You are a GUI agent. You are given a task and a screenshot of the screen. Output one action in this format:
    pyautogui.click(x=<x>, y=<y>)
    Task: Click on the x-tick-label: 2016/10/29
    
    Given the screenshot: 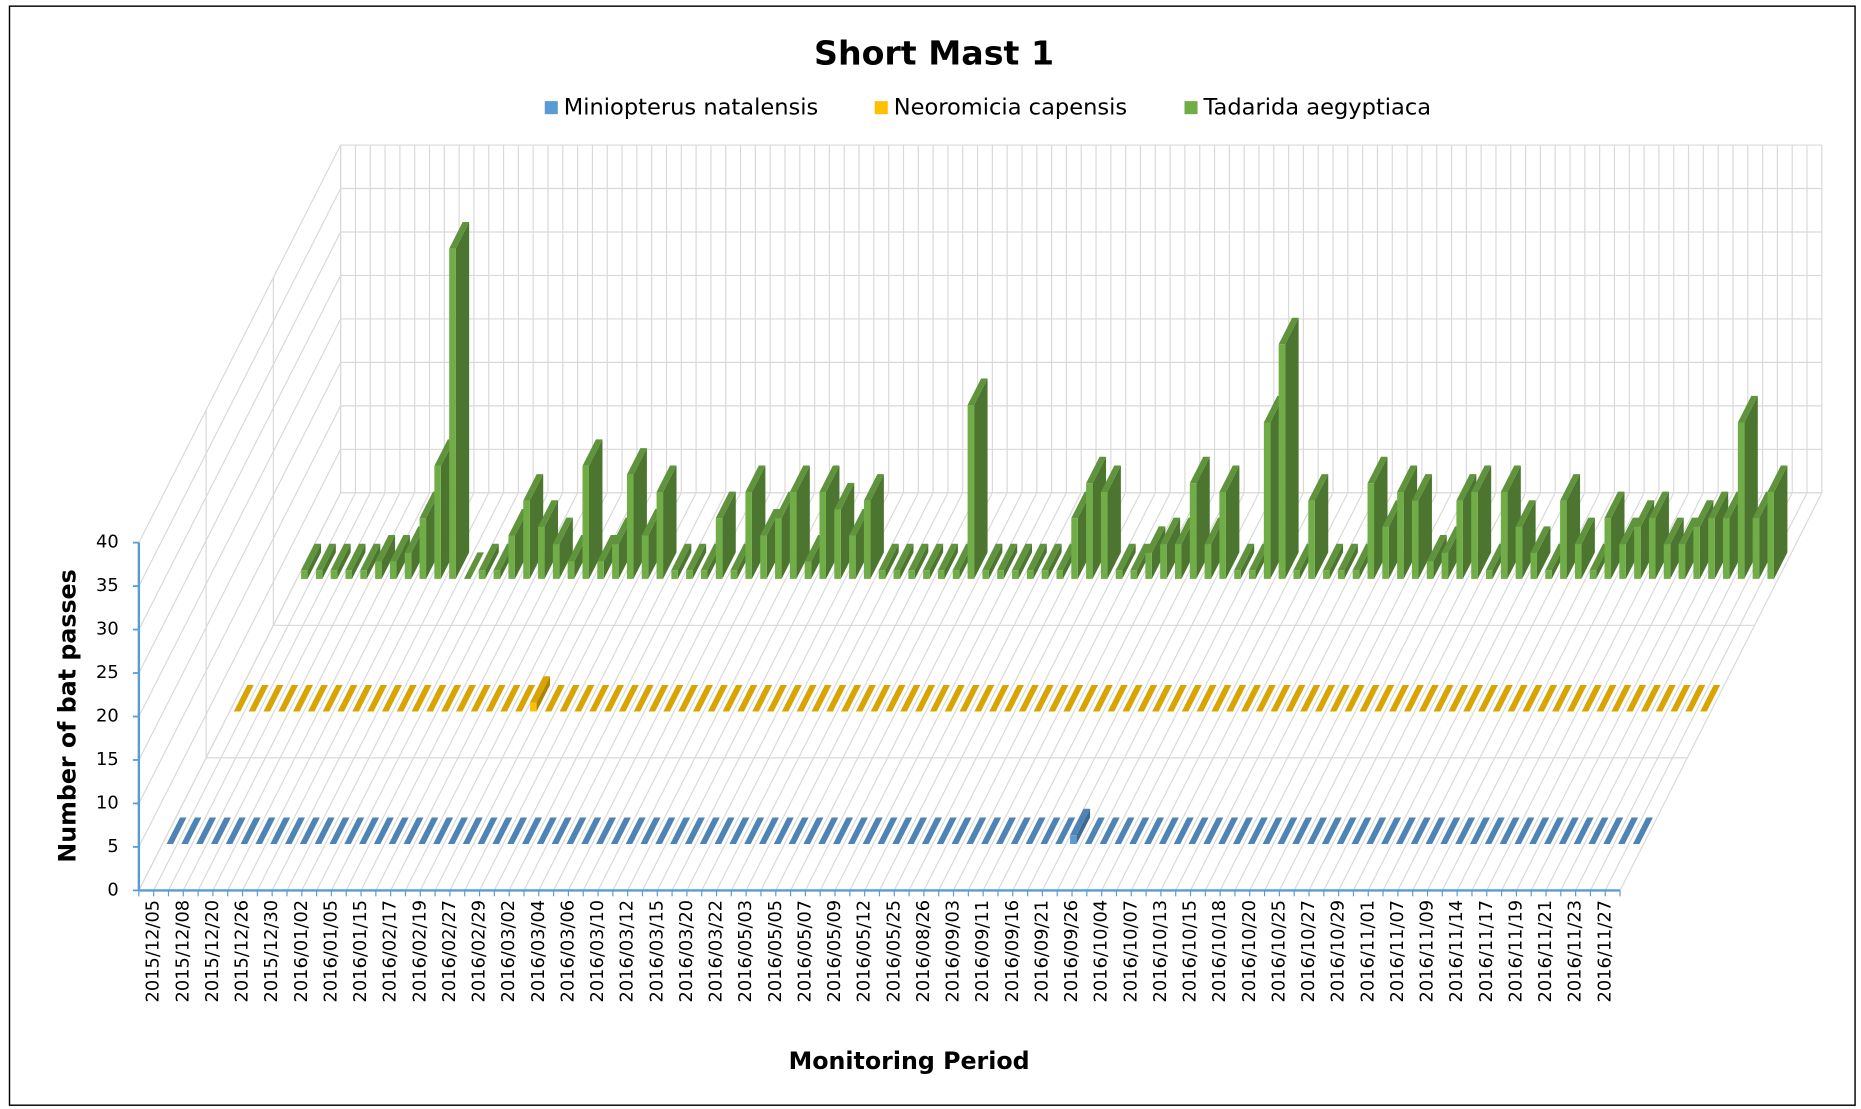 What is the action you would take?
    pyautogui.click(x=1338, y=951)
    